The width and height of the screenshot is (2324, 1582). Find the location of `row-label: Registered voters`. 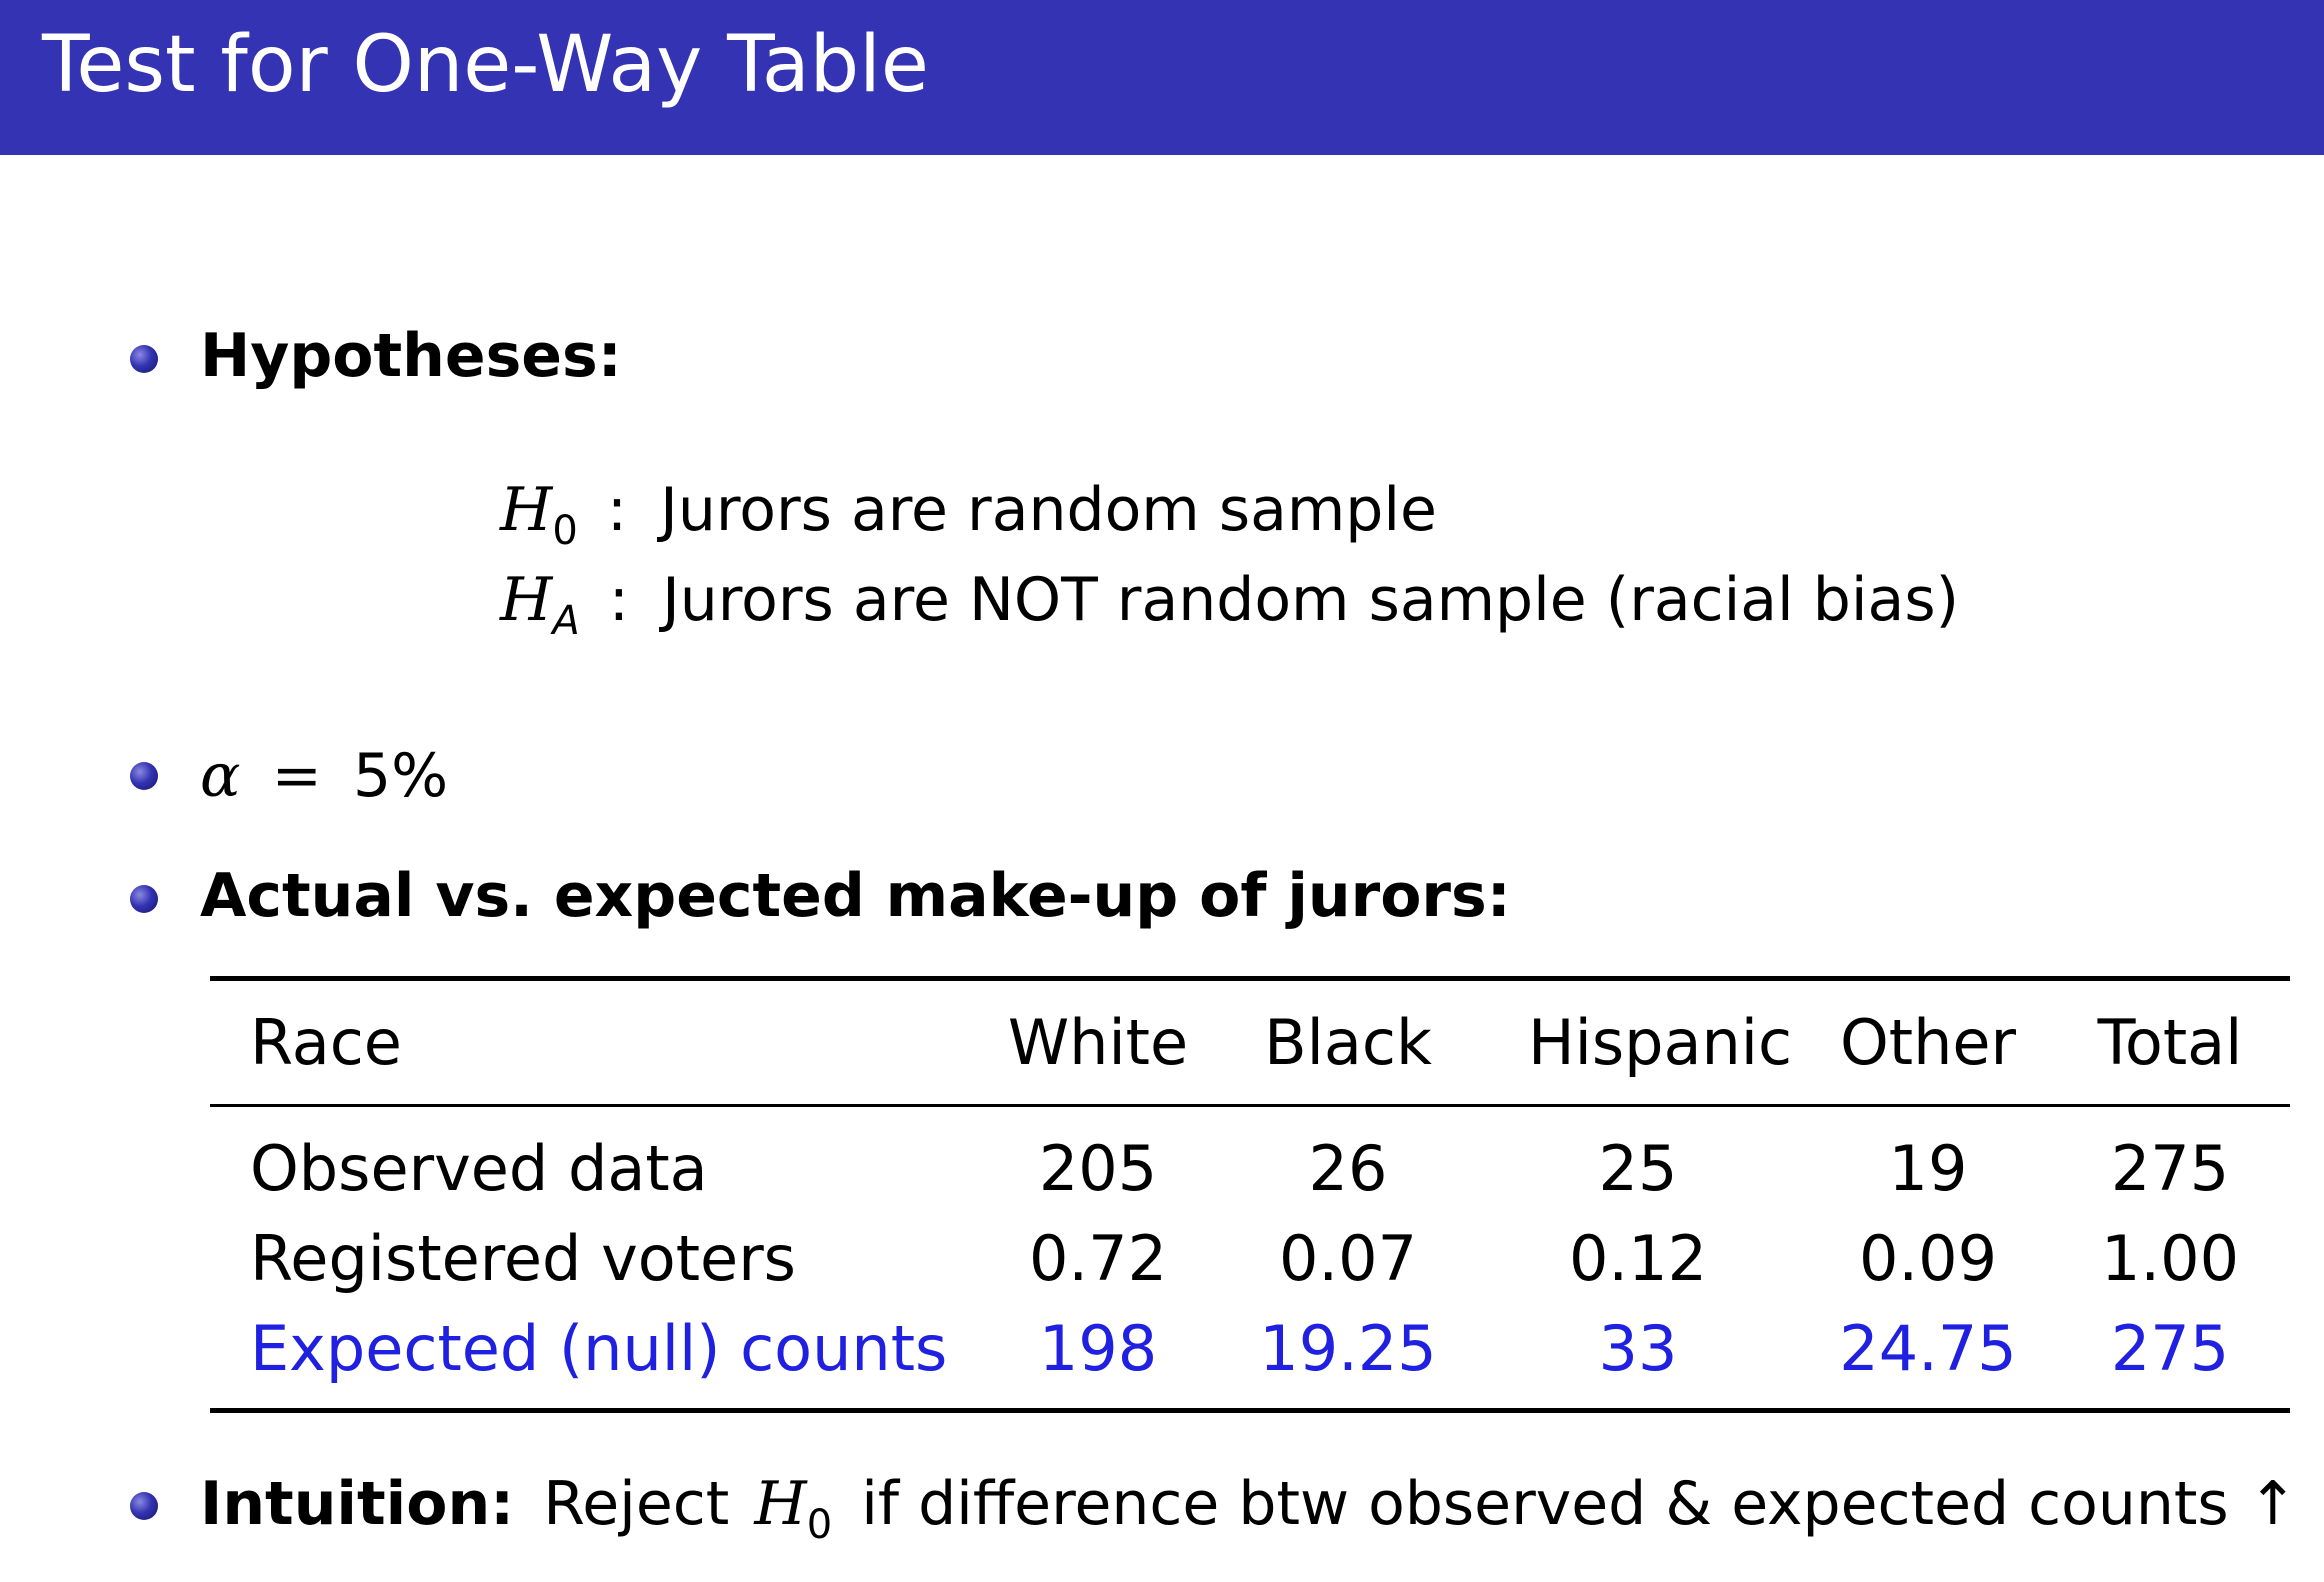

row-label: Registered voters is located at coordinates (523, 1258).